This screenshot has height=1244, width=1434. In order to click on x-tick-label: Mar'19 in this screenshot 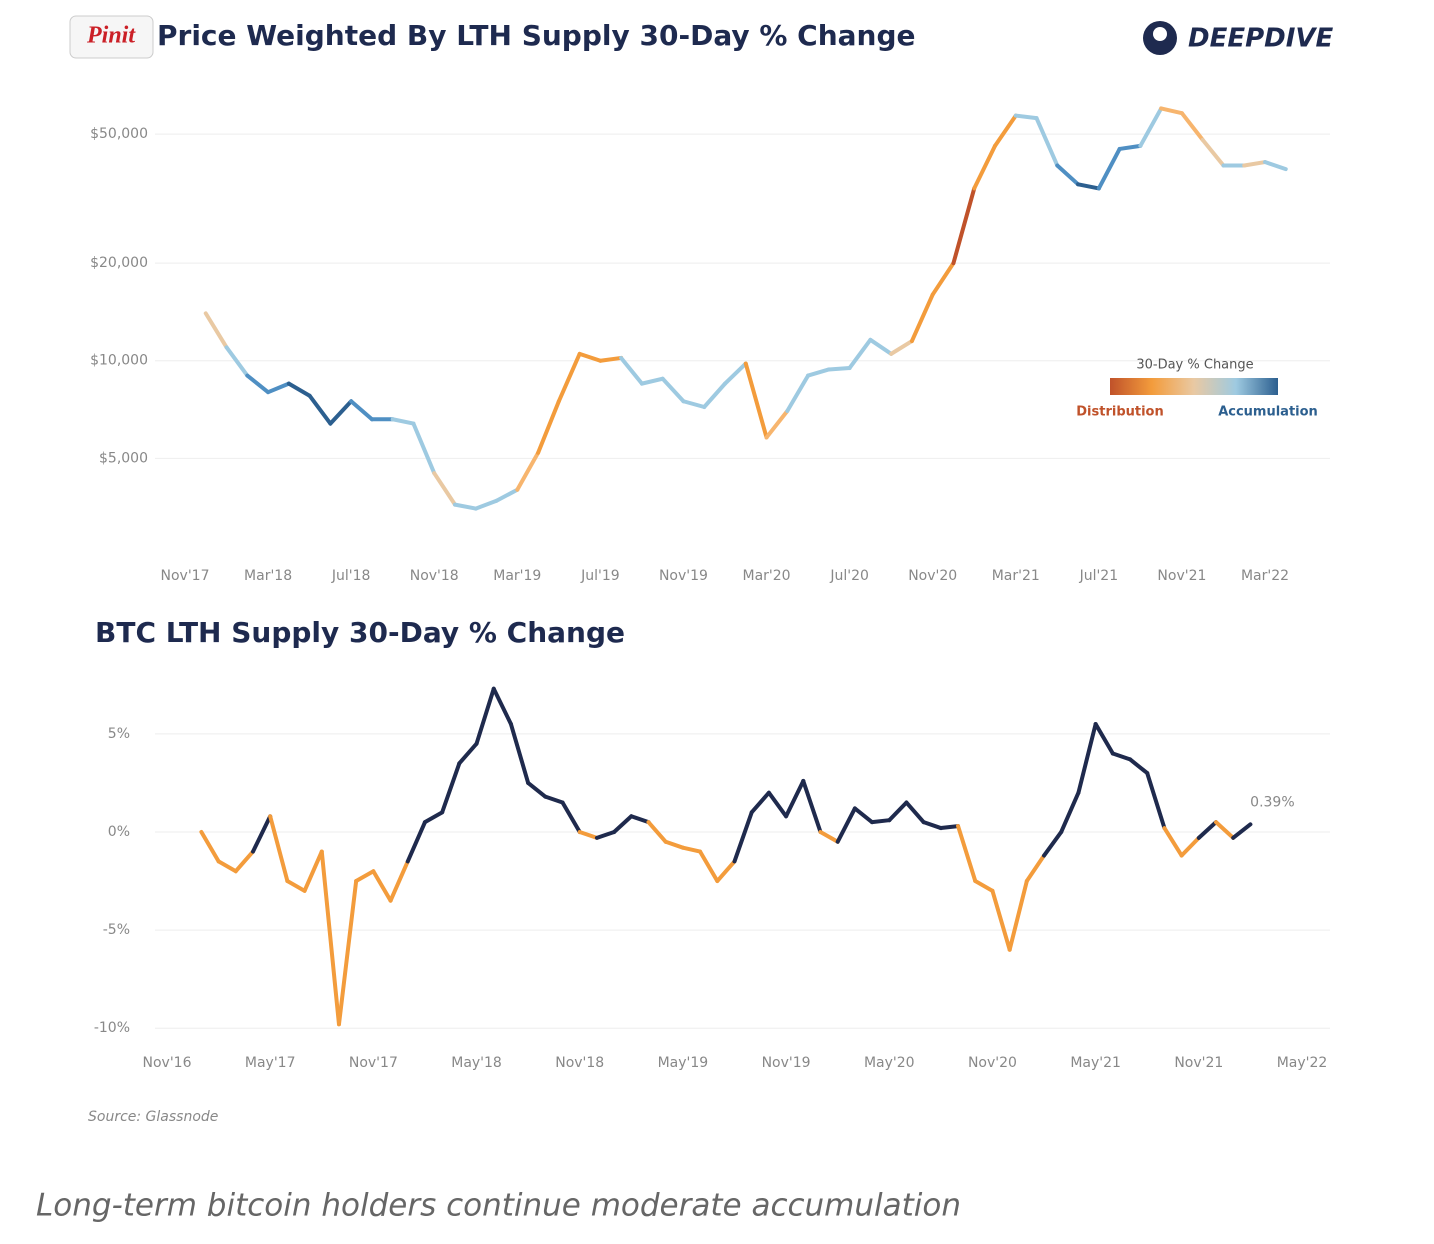, I will do `click(517, 576)`.